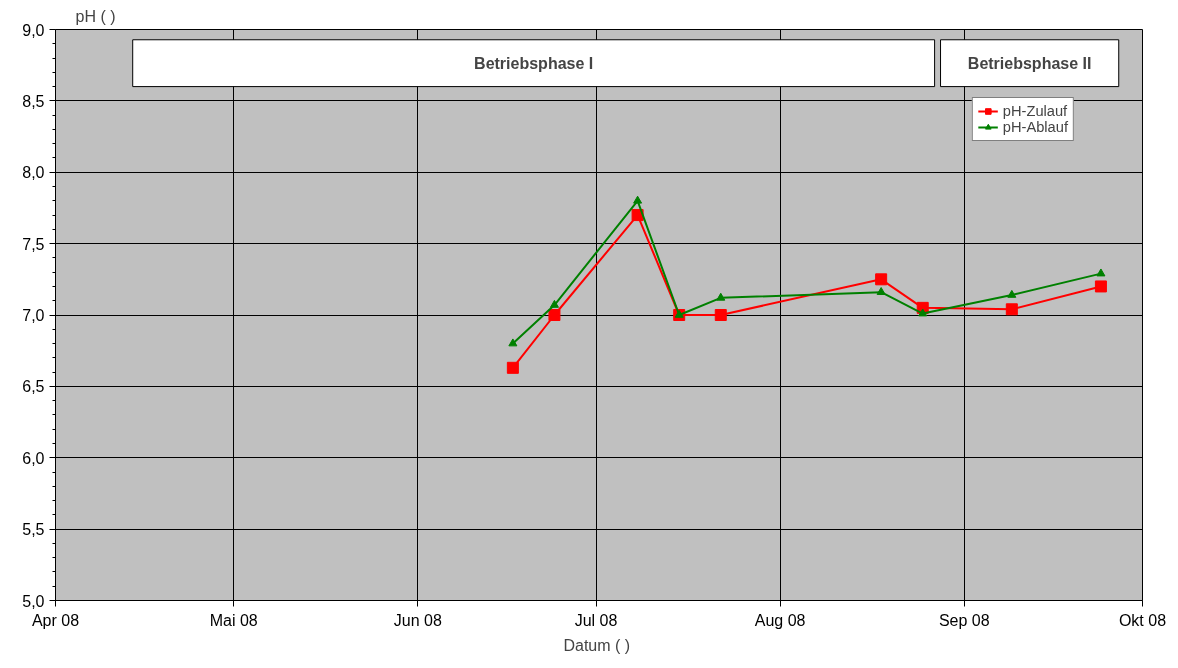 This screenshot has width=1178, height=668. What do you see at coordinates (1035, 127) in the screenshot?
I see `legend-label: pH-Ablauf` at bounding box center [1035, 127].